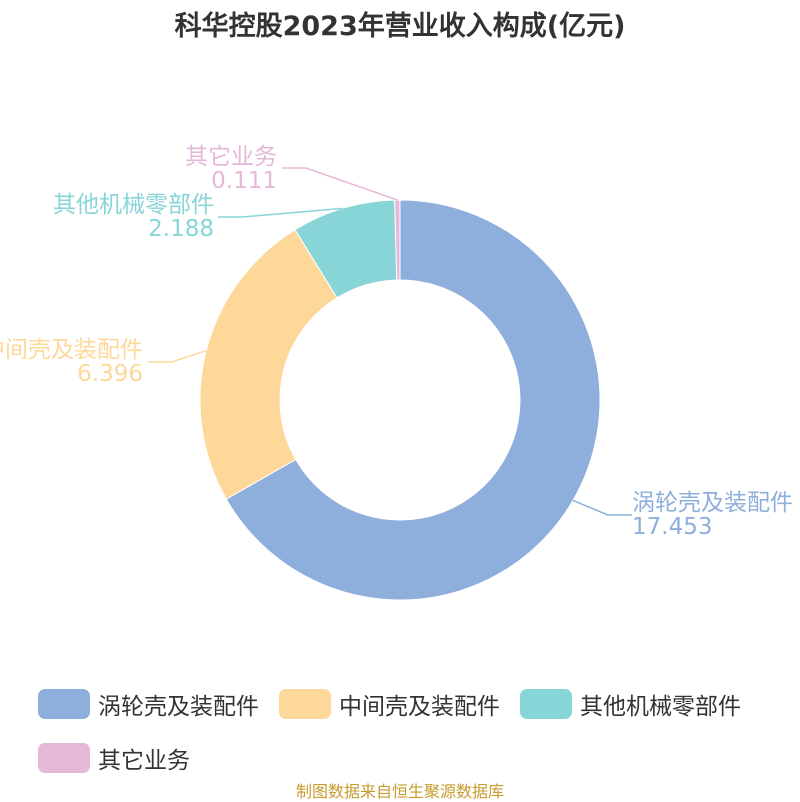 This screenshot has width=800, height=802. I want to click on slice-value-label: 2.188, so click(181, 229).